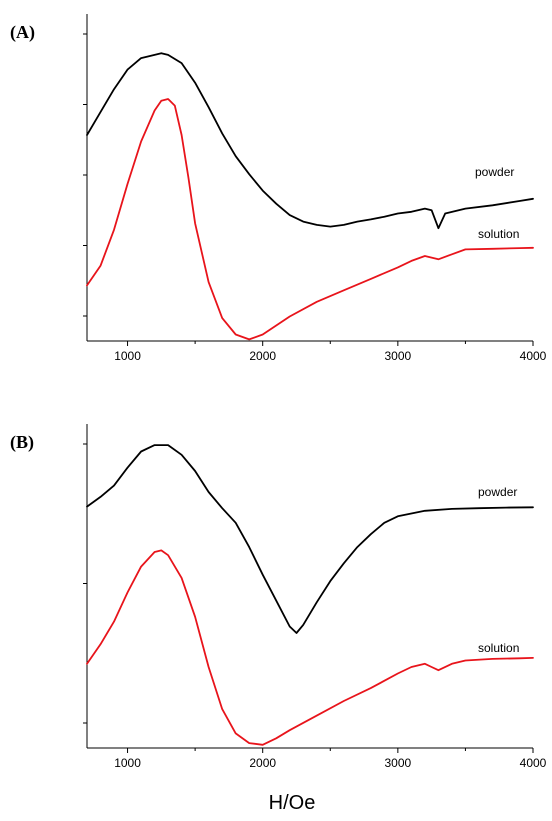 Image resolution: width=552 pixels, height=821 pixels. Describe the element at coordinates (22, 32) in the screenshot. I see `panel-label: (A)` at that location.